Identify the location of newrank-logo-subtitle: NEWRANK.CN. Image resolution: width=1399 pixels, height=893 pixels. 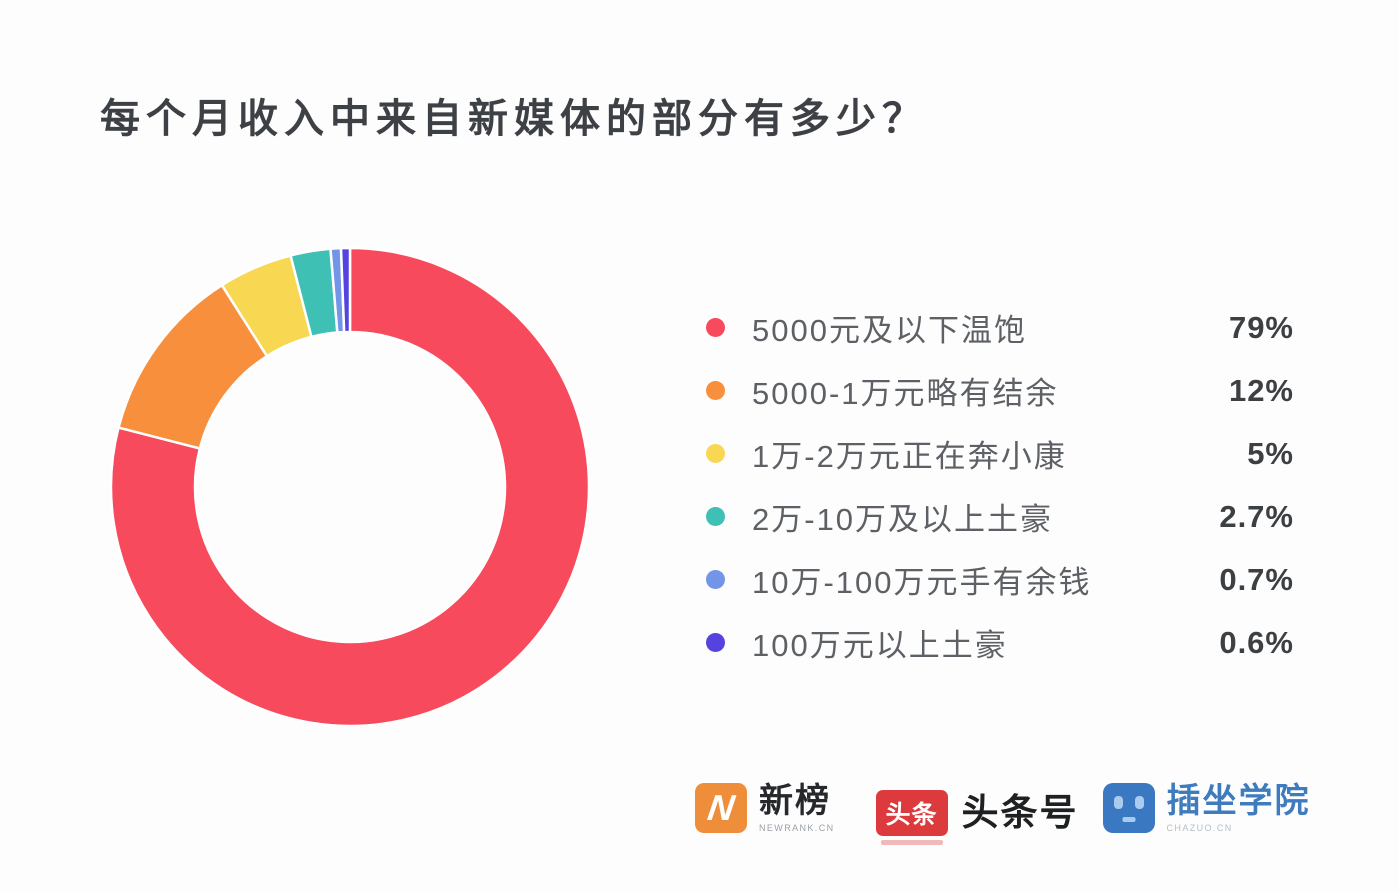
(797, 828).